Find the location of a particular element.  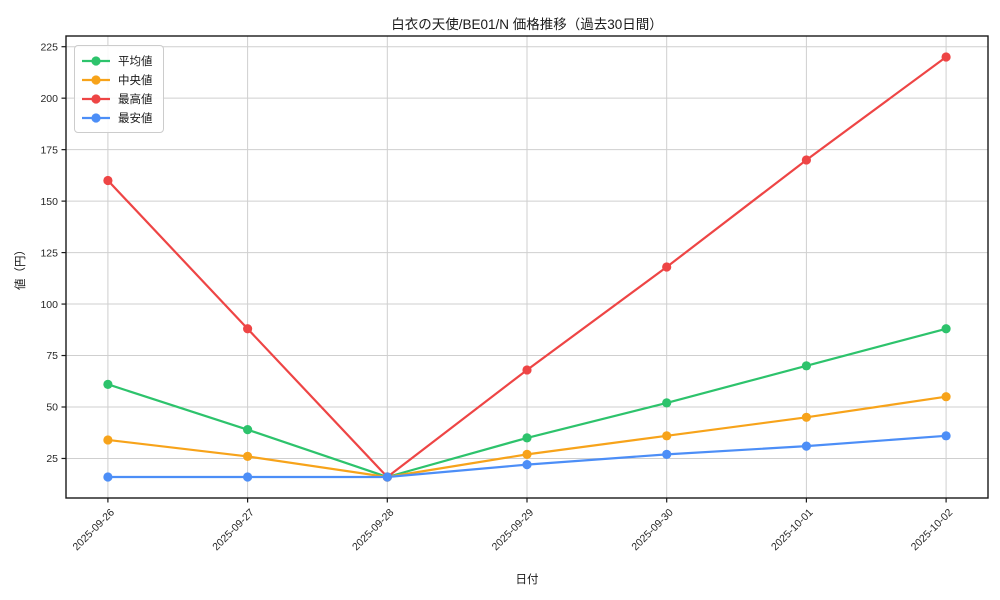

x-axis-label: 日付 is located at coordinates (527, 580).